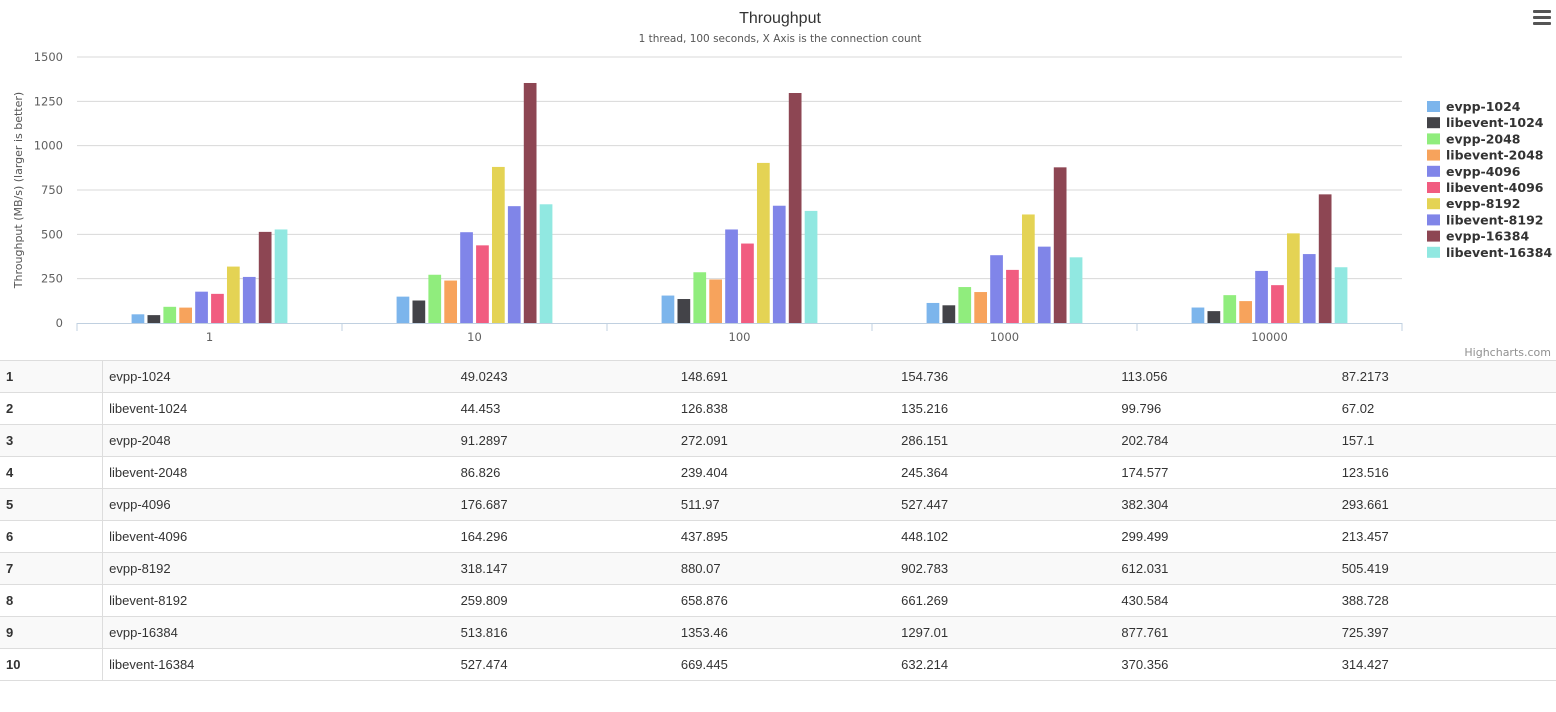 The height and width of the screenshot is (712, 1556). What do you see at coordinates (1005, 408) in the screenshot?
I see `value-cell: 135.216` at bounding box center [1005, 408].